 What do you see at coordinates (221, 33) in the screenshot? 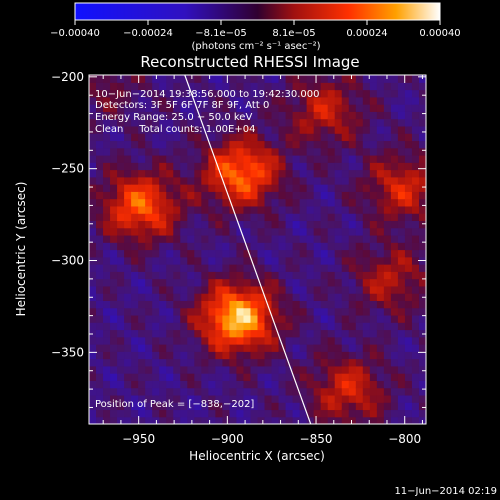
I see `colorbar-tick-label: −8.1e−05` at bounding box center [221, 33].